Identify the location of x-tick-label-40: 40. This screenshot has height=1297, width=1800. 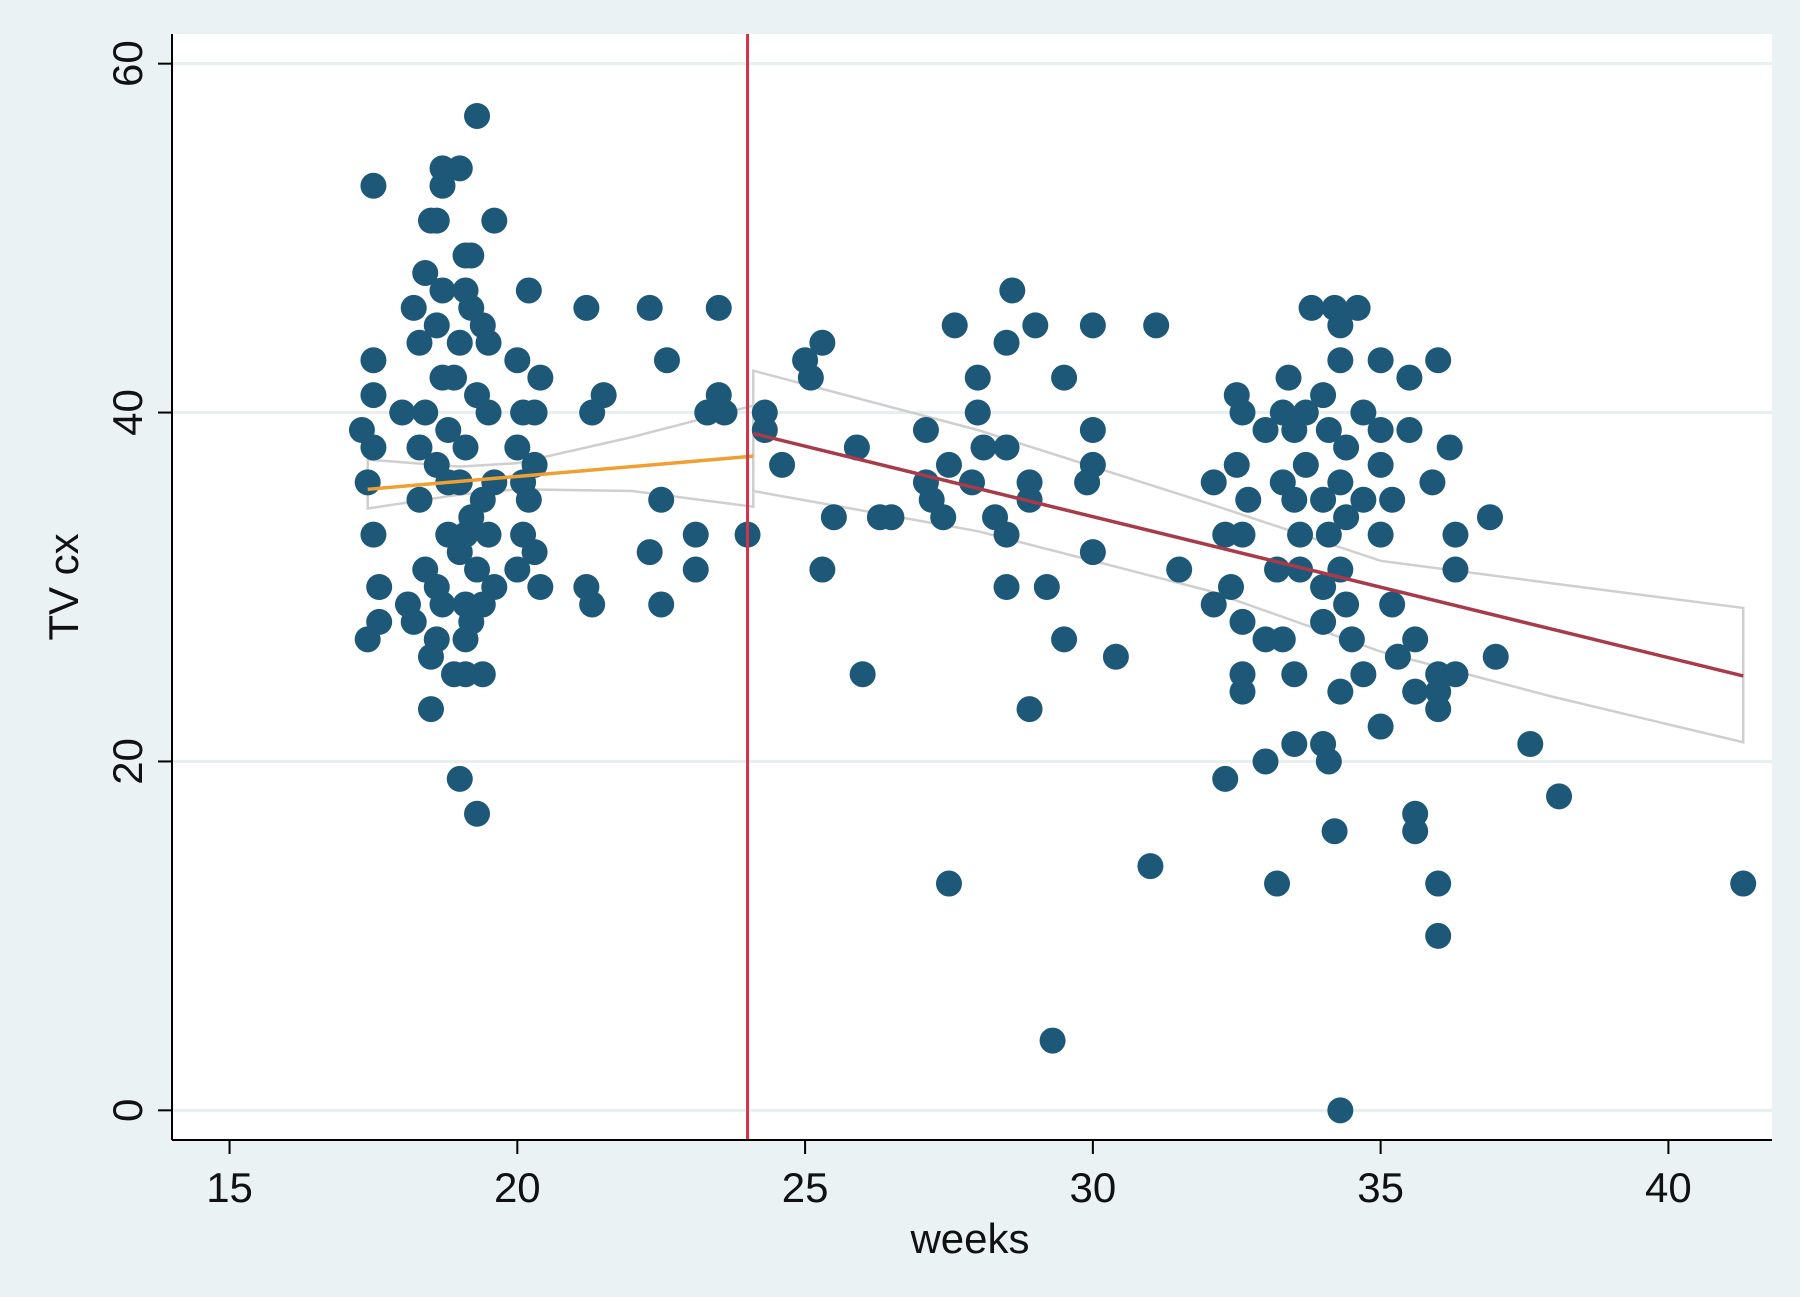
(1668, 1187).